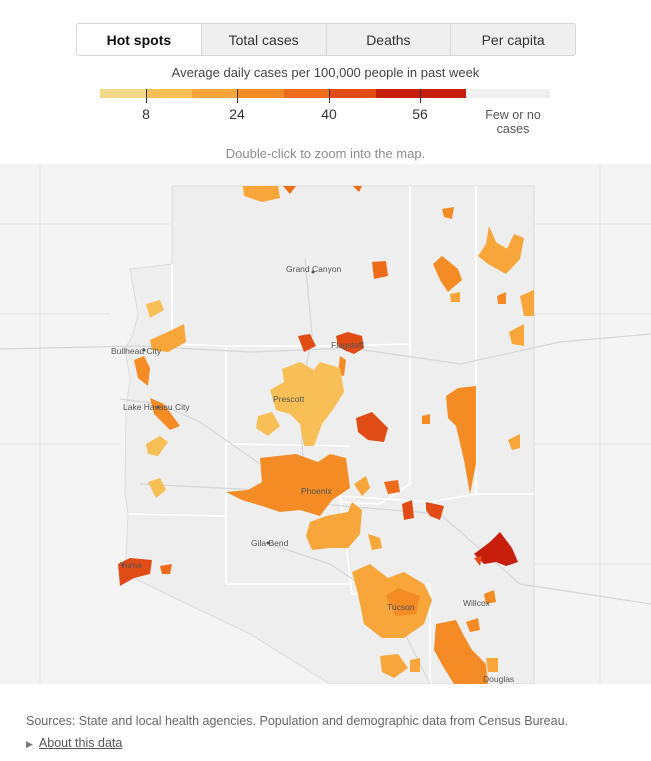 This screenshot has height=761, width=651. I want to click on zoom-hint: Double-click to zoom into the map., so click(325, 153).